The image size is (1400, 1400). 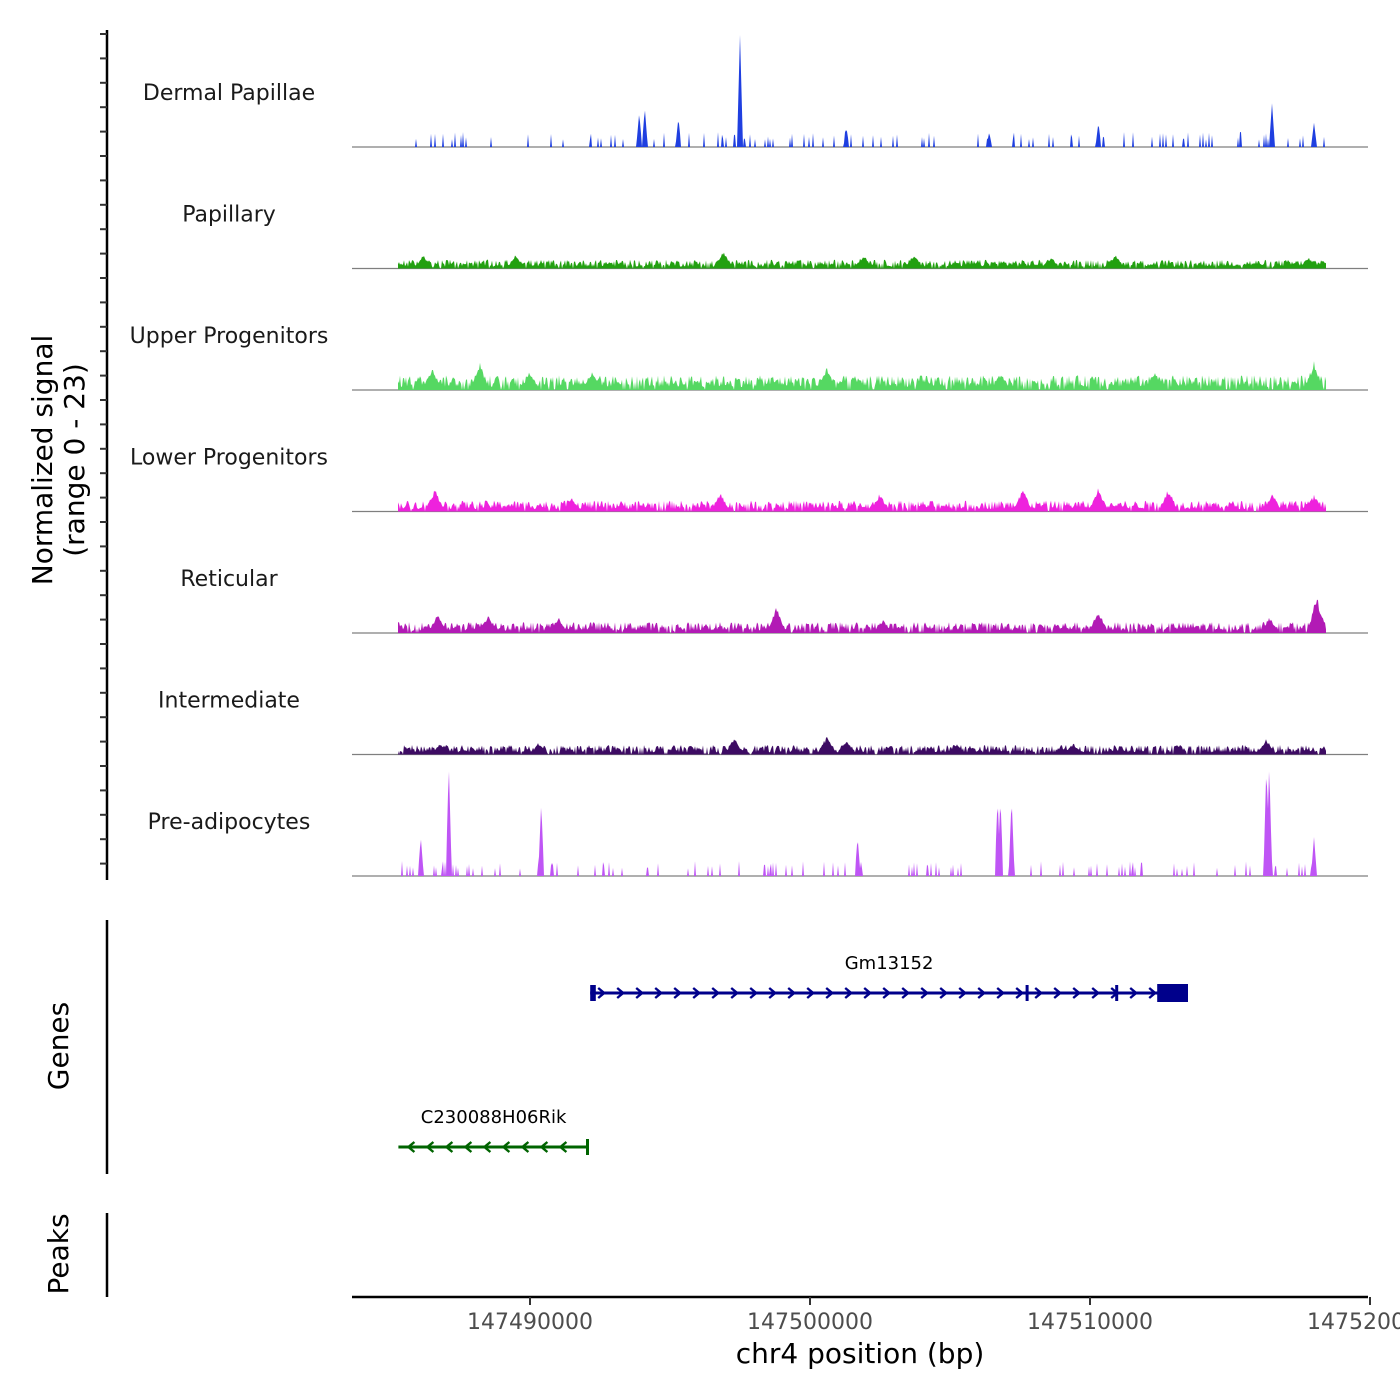 I want to click on track-upper-progenitors: Upper Progenitors, so click(x=749, y=357).